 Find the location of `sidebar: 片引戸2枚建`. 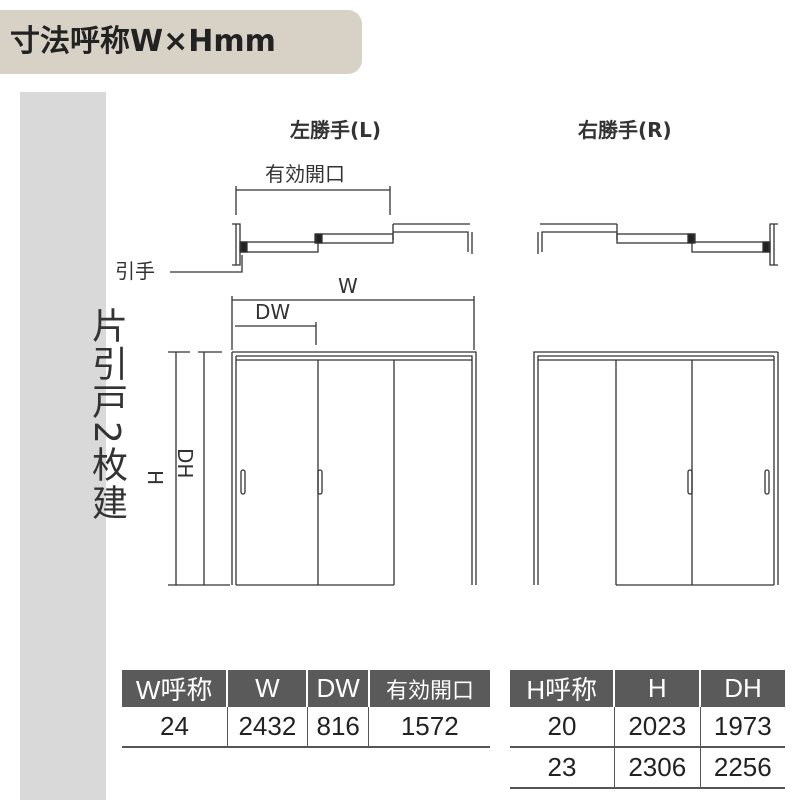

sidebar: 片引戸2枚建 is located at coordinates (73, 446).